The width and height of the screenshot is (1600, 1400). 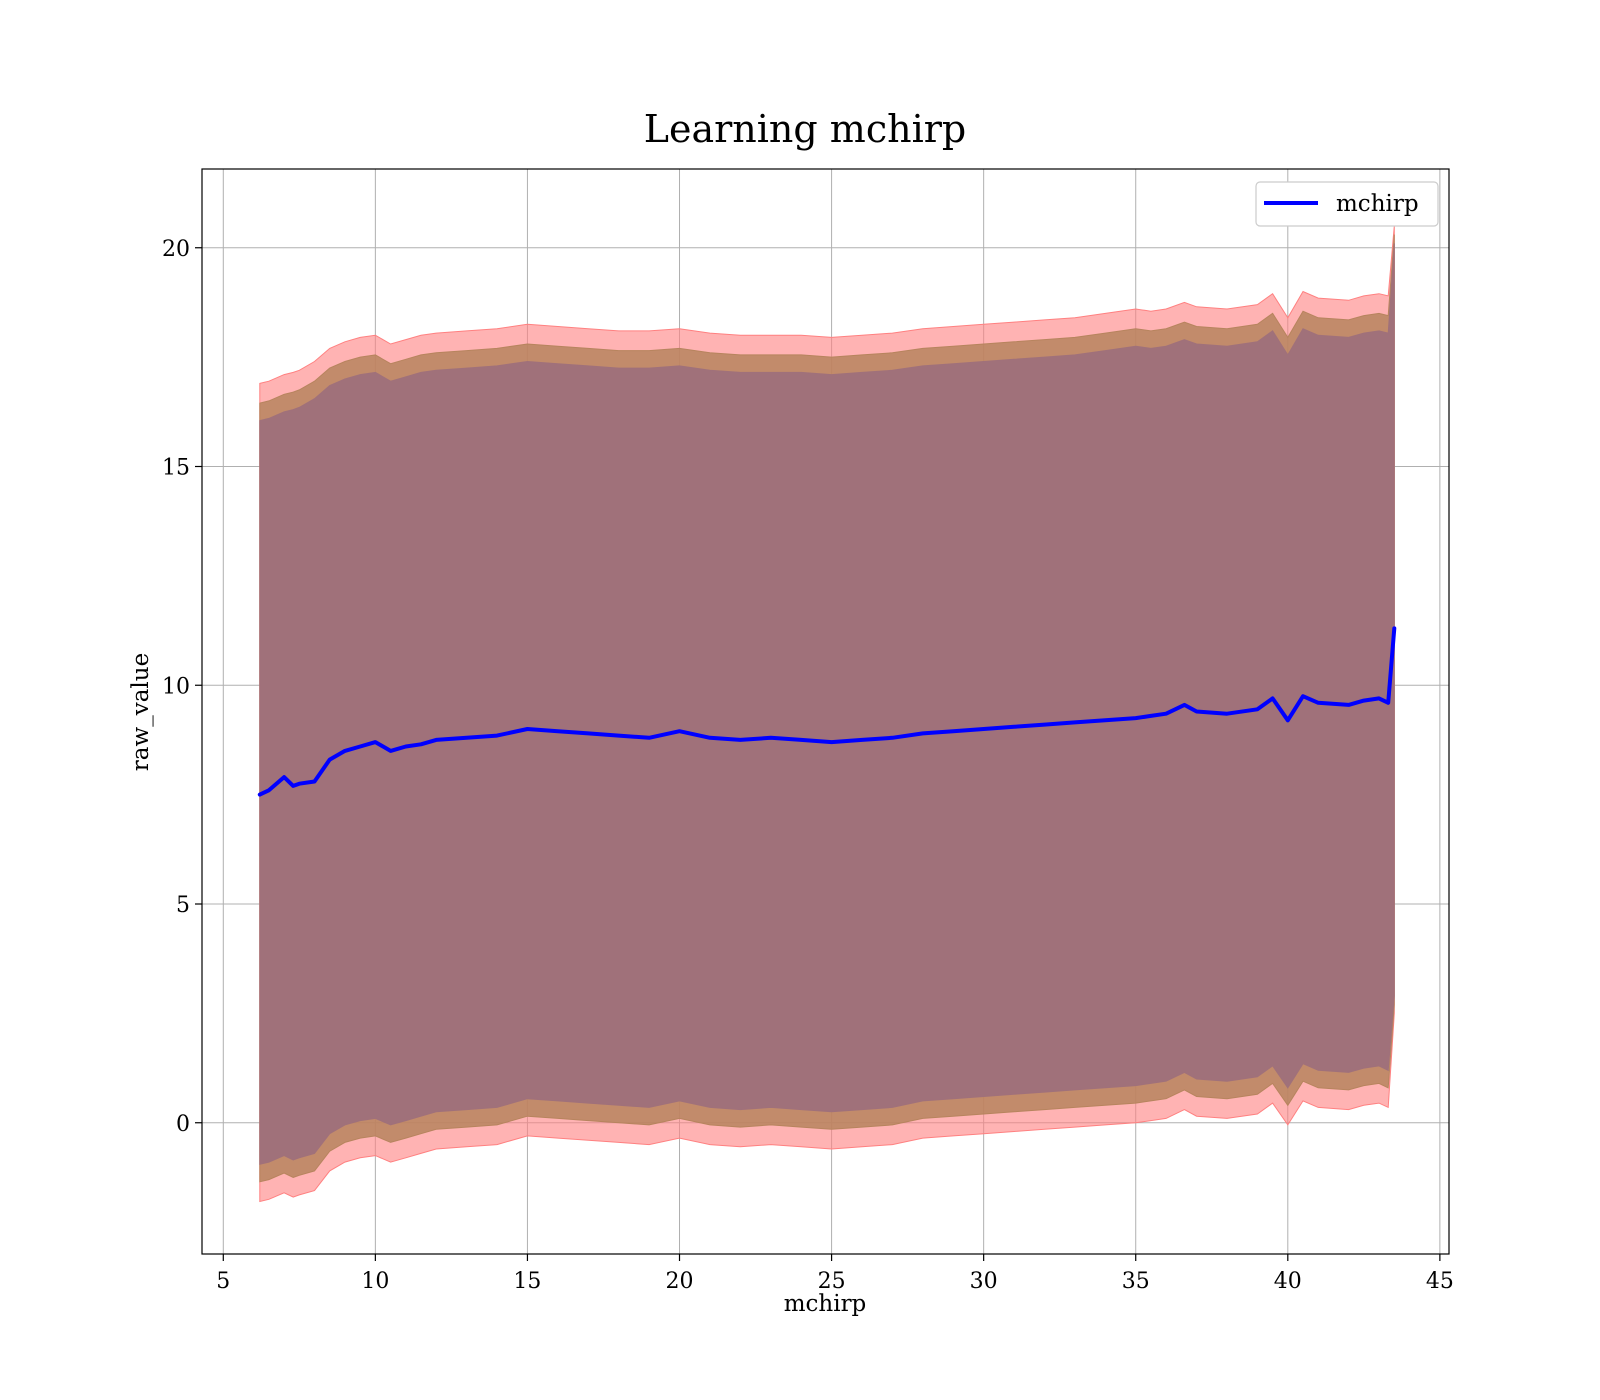 I want to click on x-tick-label: 25, so click(x=832, y=1281).